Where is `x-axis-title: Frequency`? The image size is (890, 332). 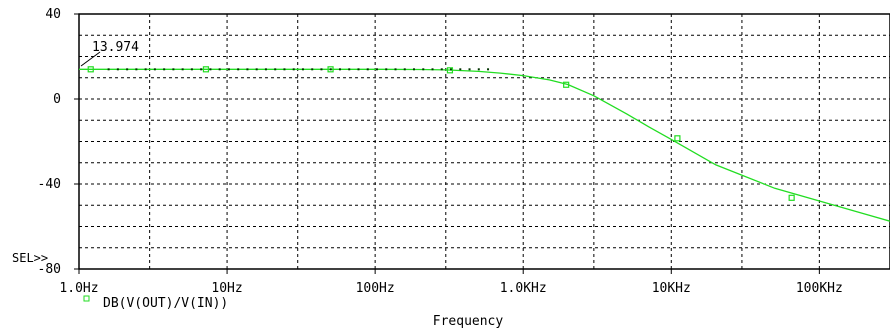
x-axis-title: Frequency is located at coordinates (468, 321).